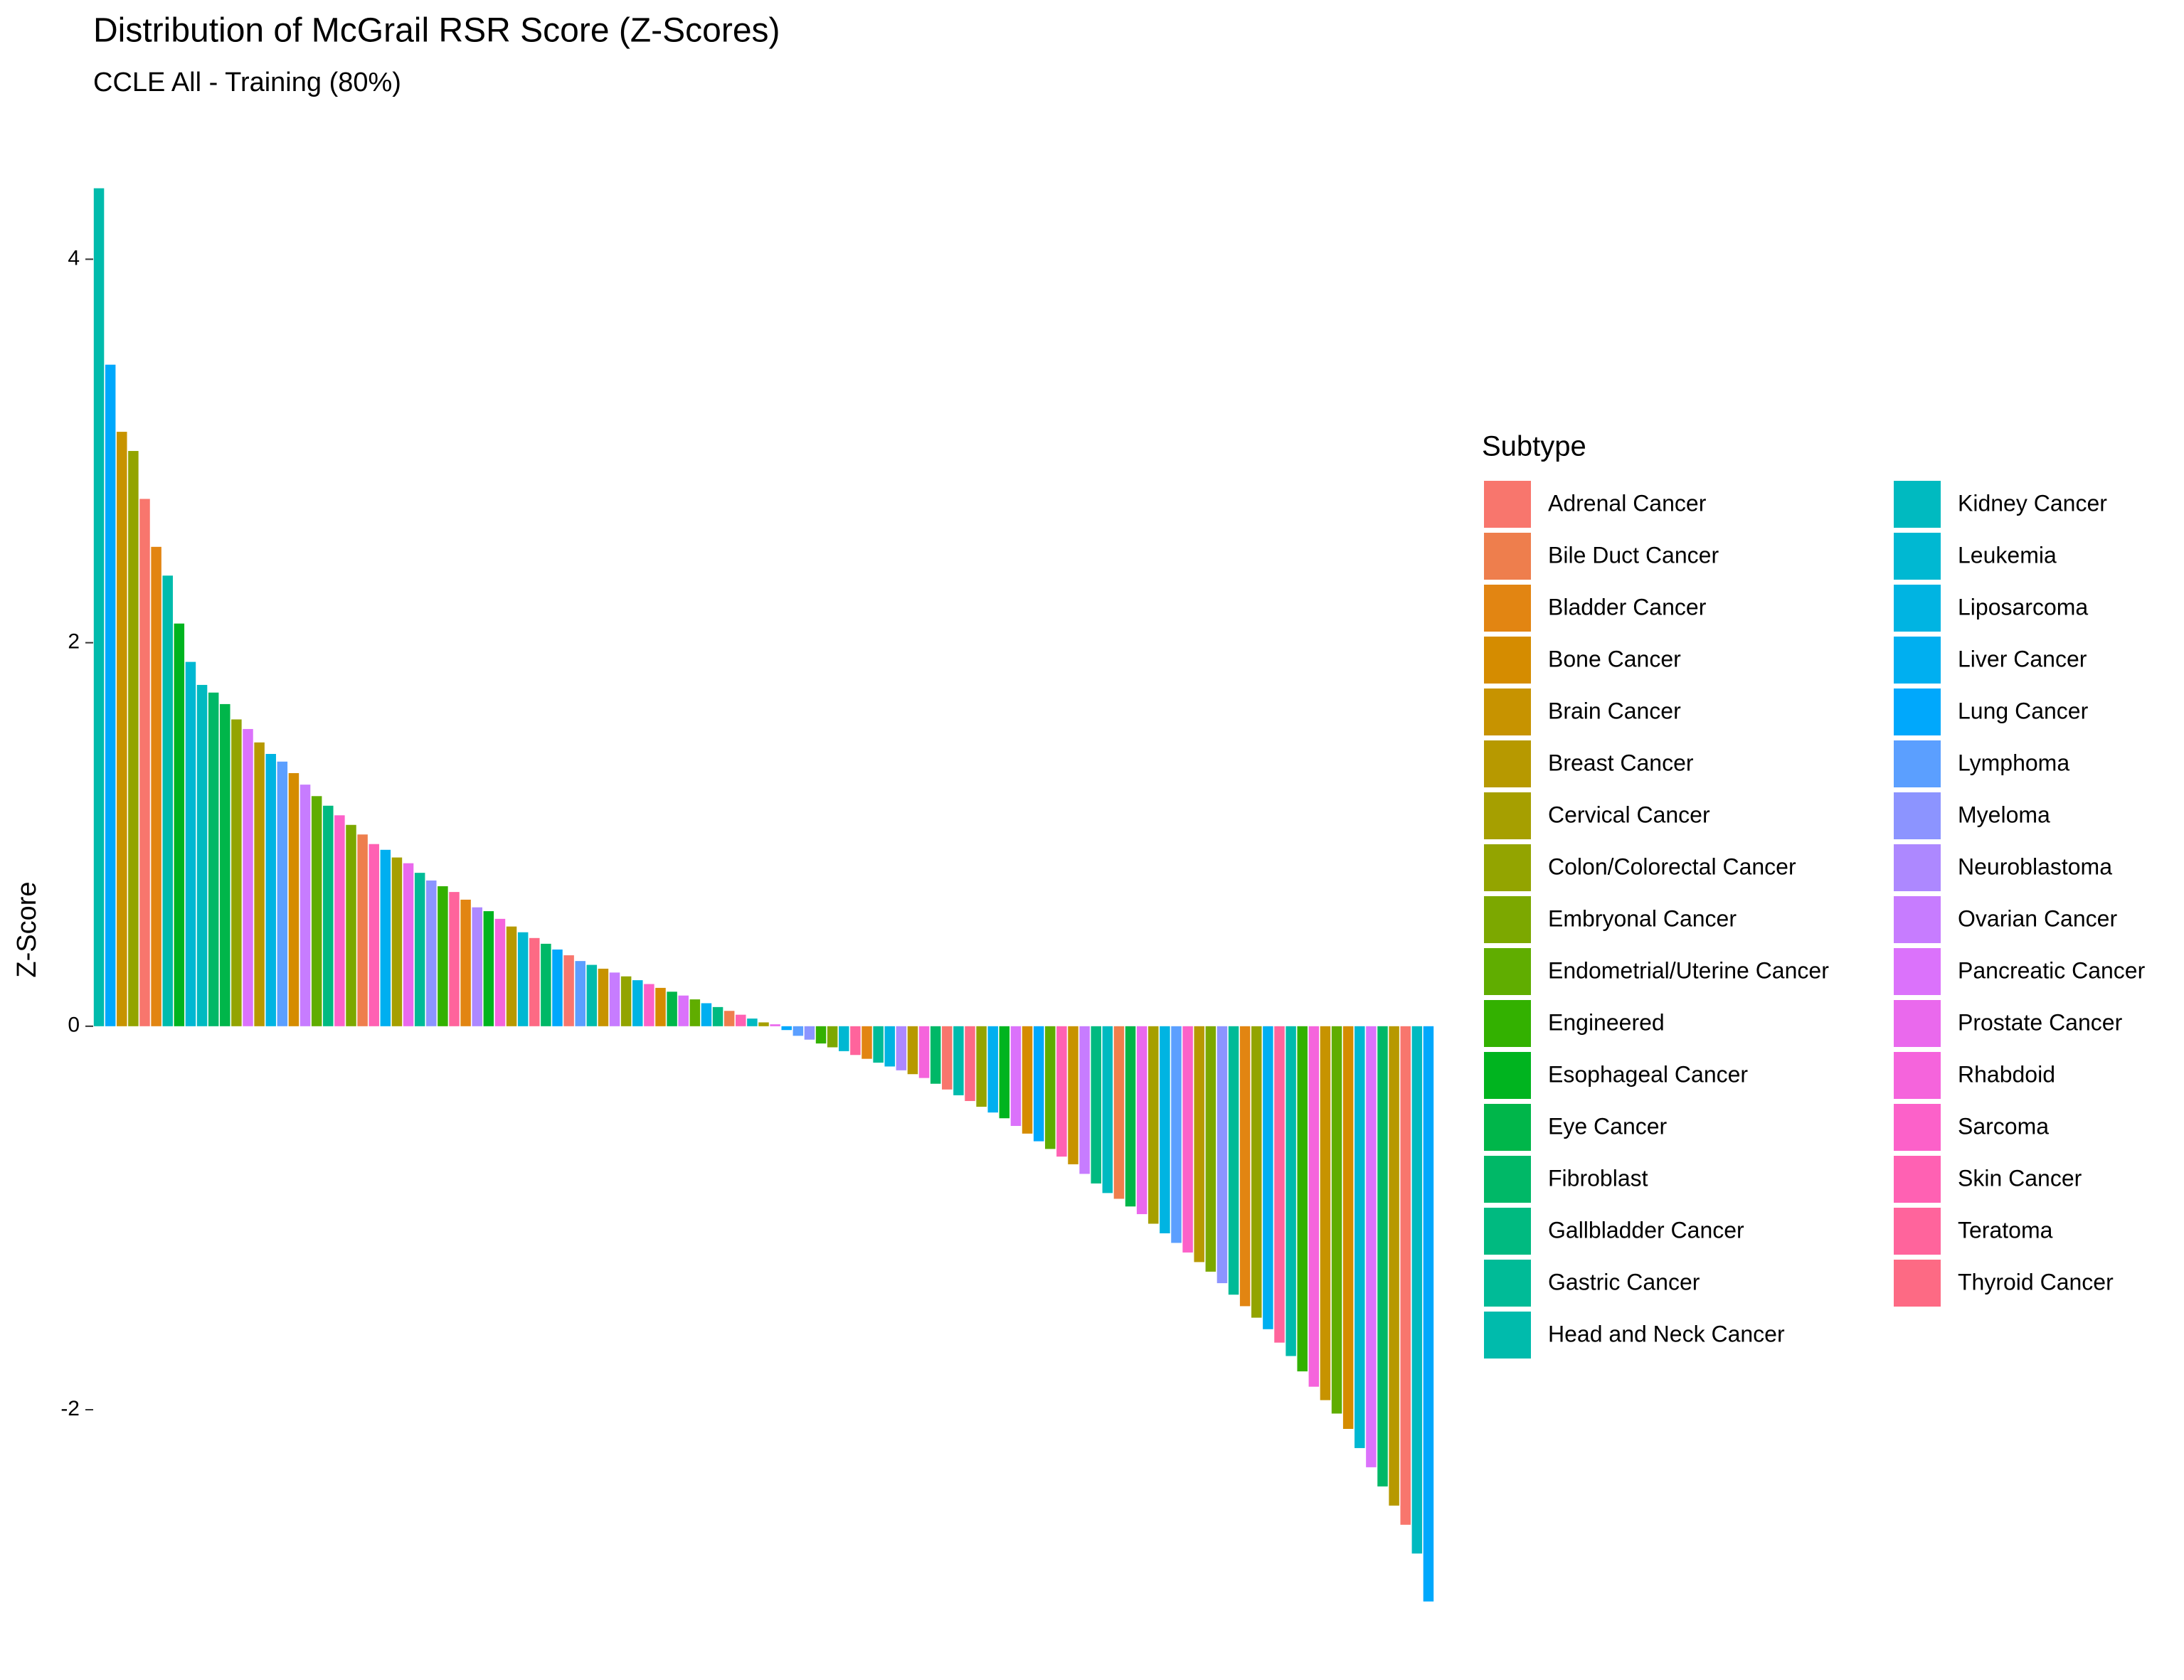  I want to click on legend-label: Myeloma, so click(2004, 814).